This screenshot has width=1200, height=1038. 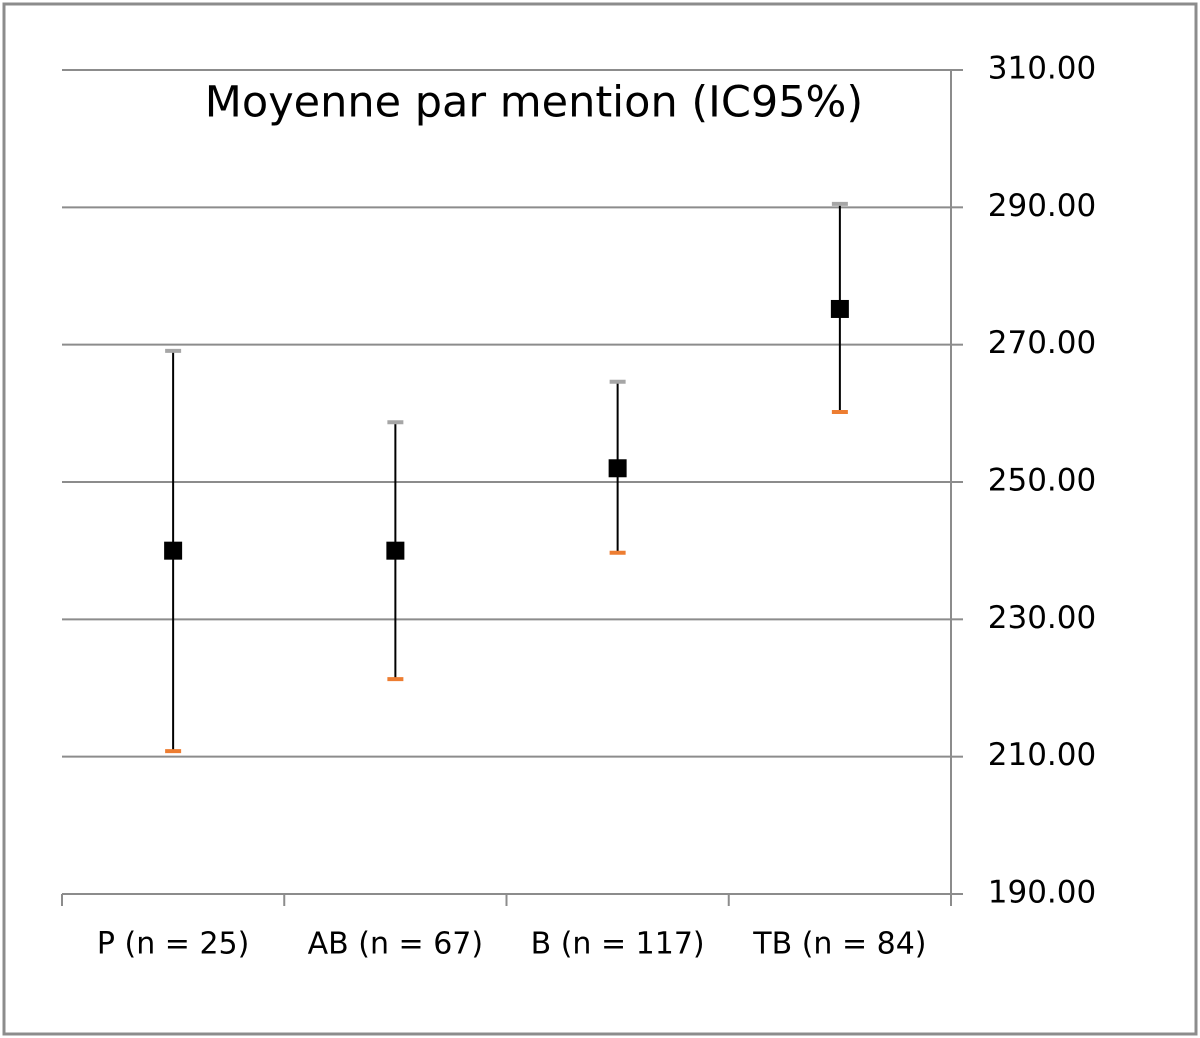 I want to click on y-tick-label: 270.00, so click(x=1042, y=343).